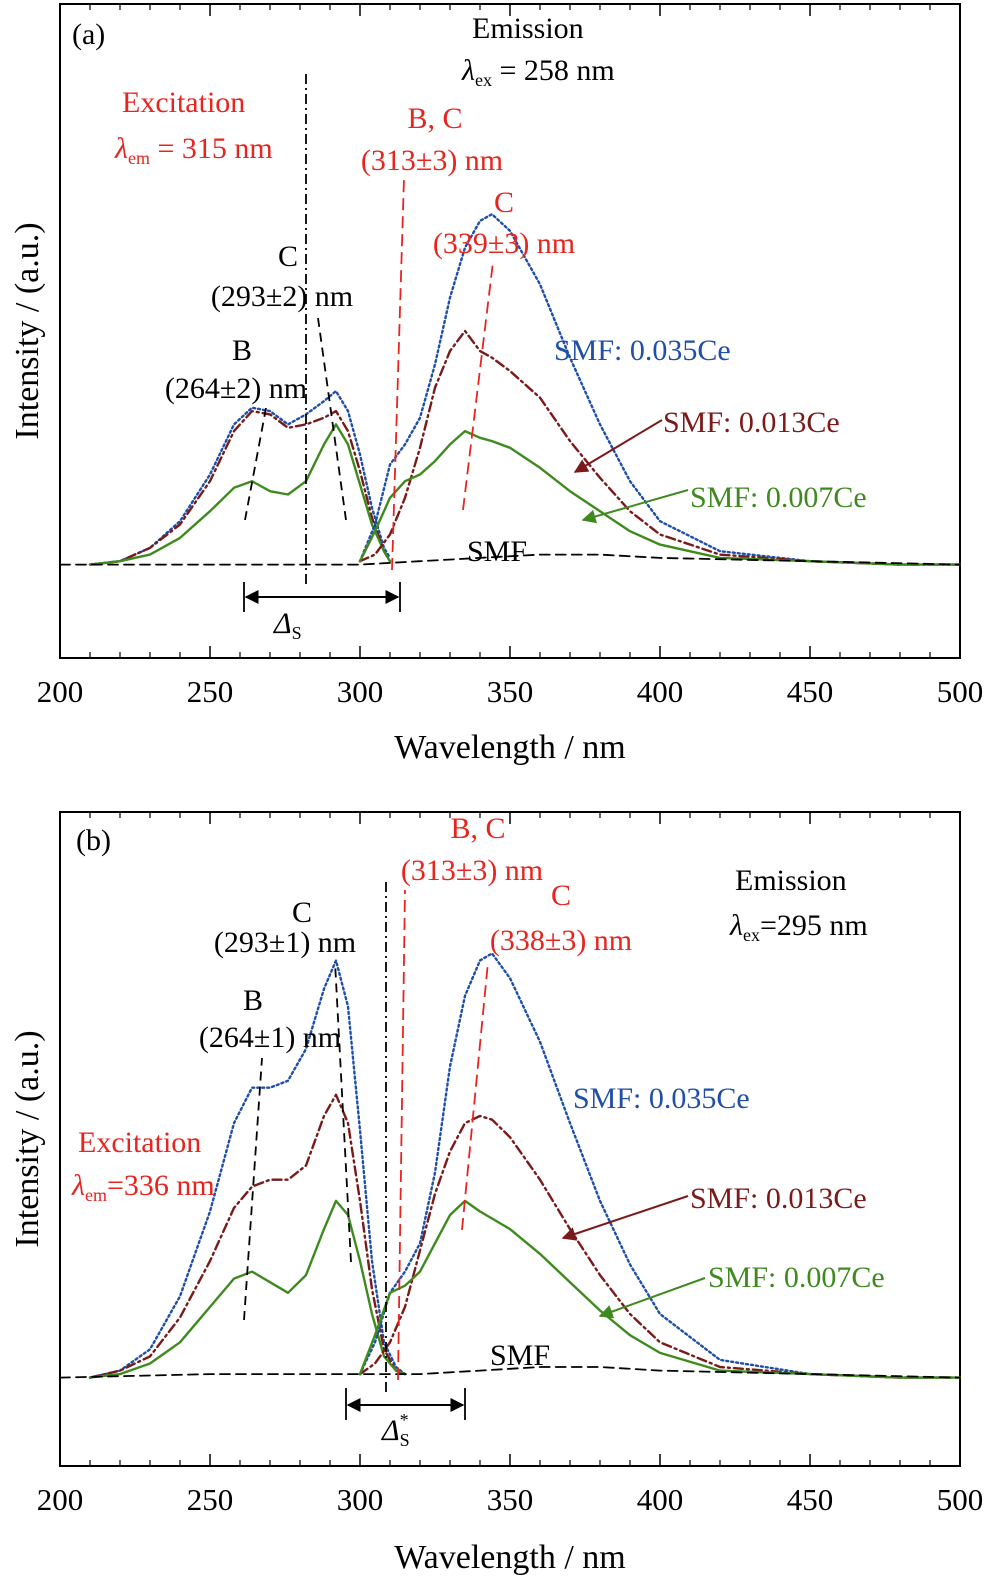 The image size is (1000, 1577). Describe the element at coordinates (193, 150) in the screenshot. I see `excitation-lambda-a: λem = 315 nm` at that location.